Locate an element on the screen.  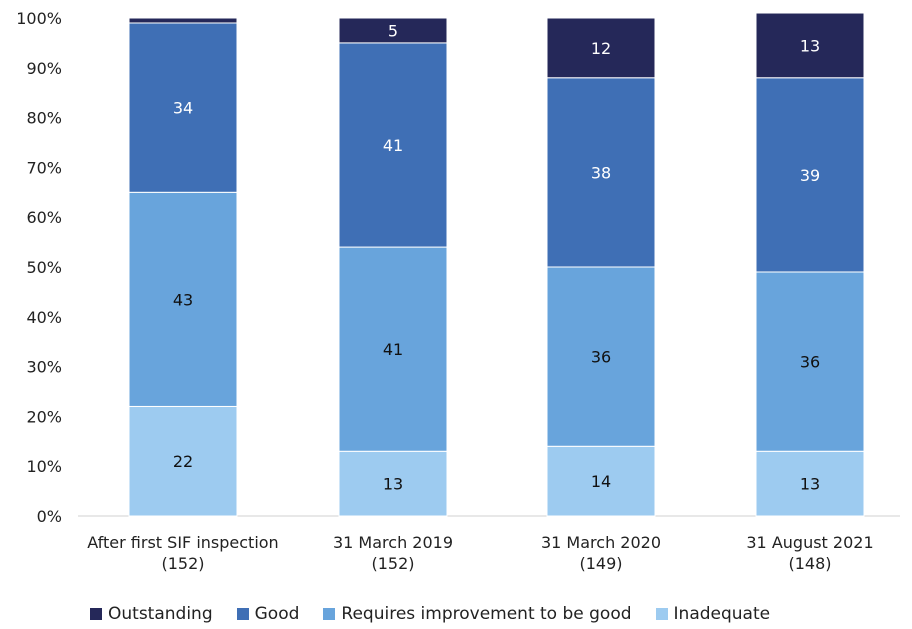
y-tick-label: 20% is located at coordinates (44, 416).